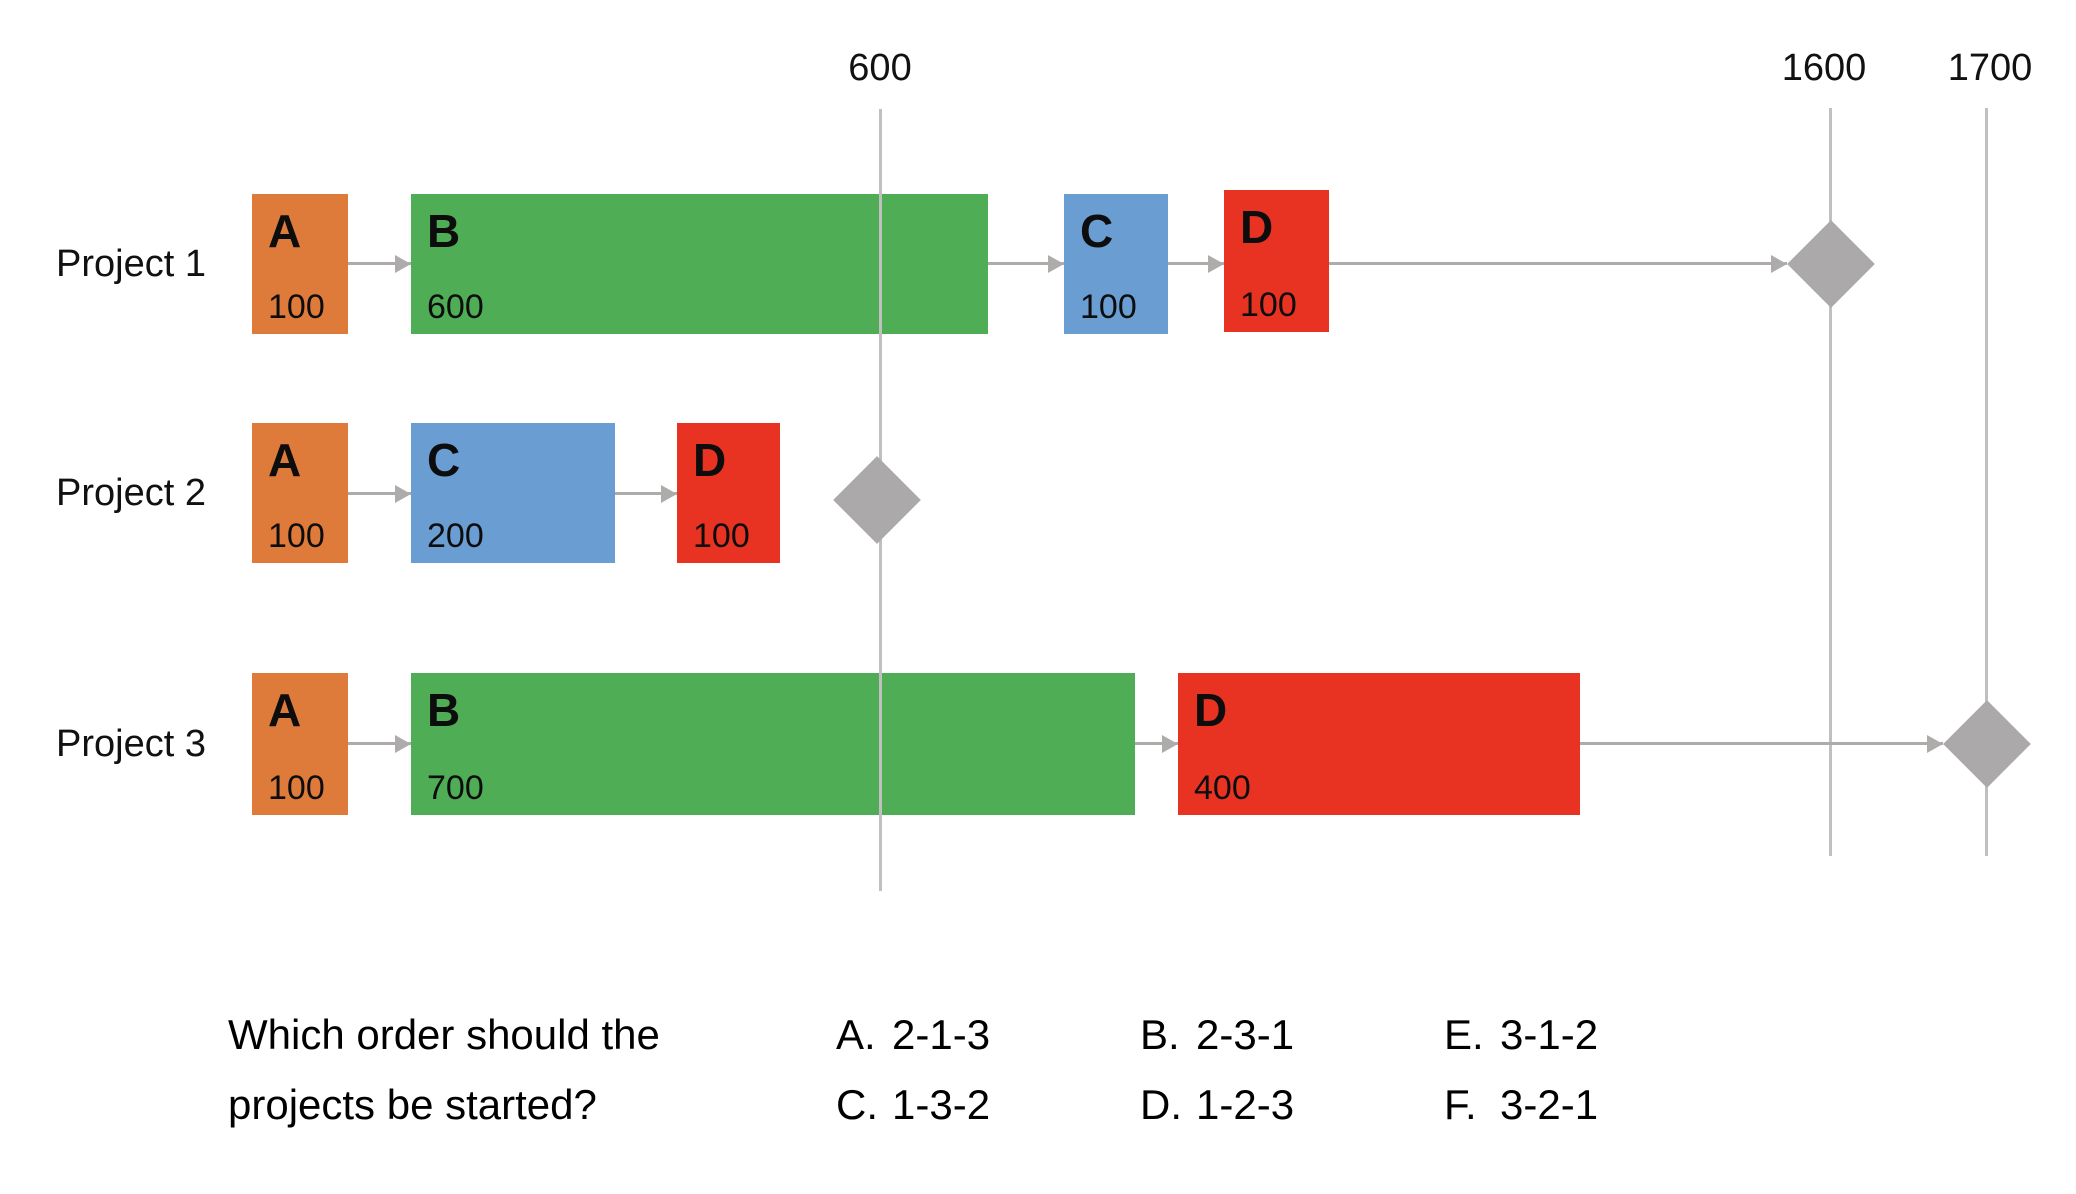 The image size is (2076, 1194). I want to click on project-2-label: Project 2, so click(131, 493).